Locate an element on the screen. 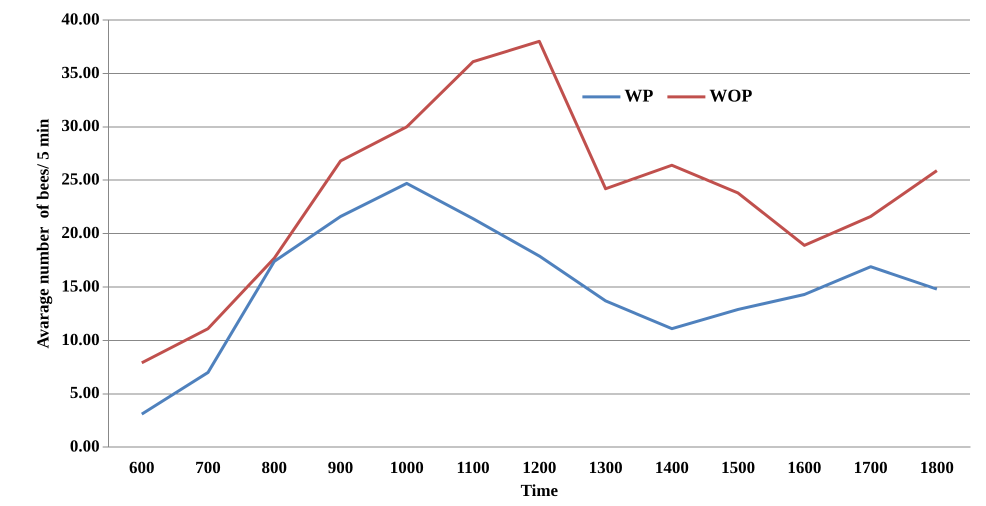  x-tick-label: 1600 is located at coordinates (804, 467).